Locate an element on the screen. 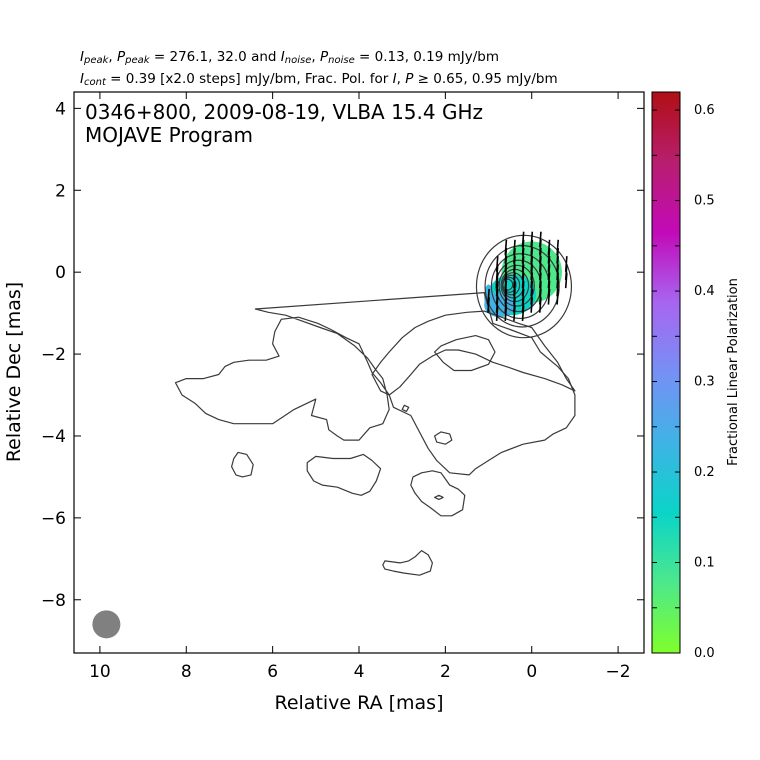  colorbar-label: Fractional Linear Polarization is located at coordinates (733, 372).